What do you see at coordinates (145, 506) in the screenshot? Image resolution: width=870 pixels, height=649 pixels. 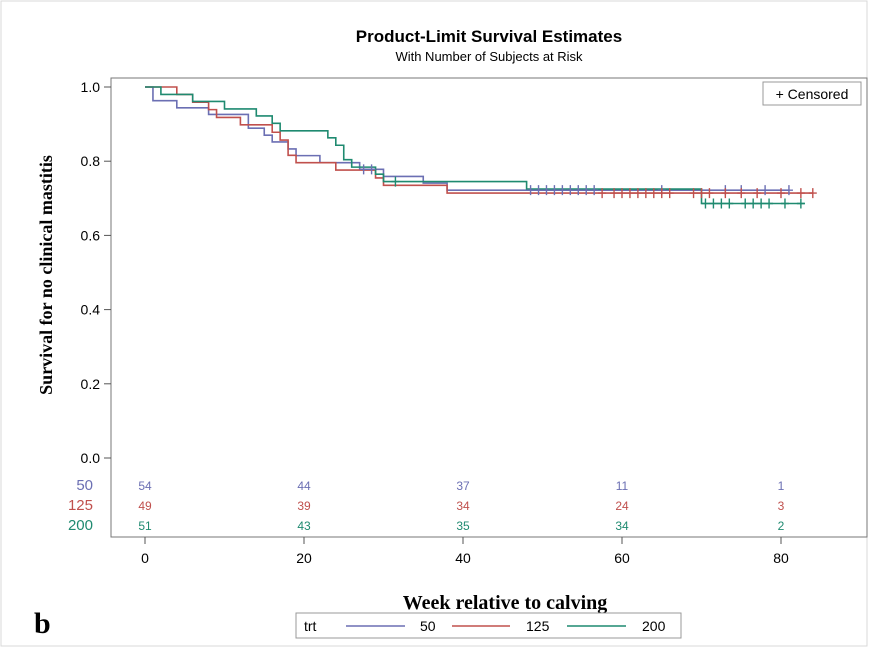 I see `at-risk-count: 49` at bounding box center [145, 506].